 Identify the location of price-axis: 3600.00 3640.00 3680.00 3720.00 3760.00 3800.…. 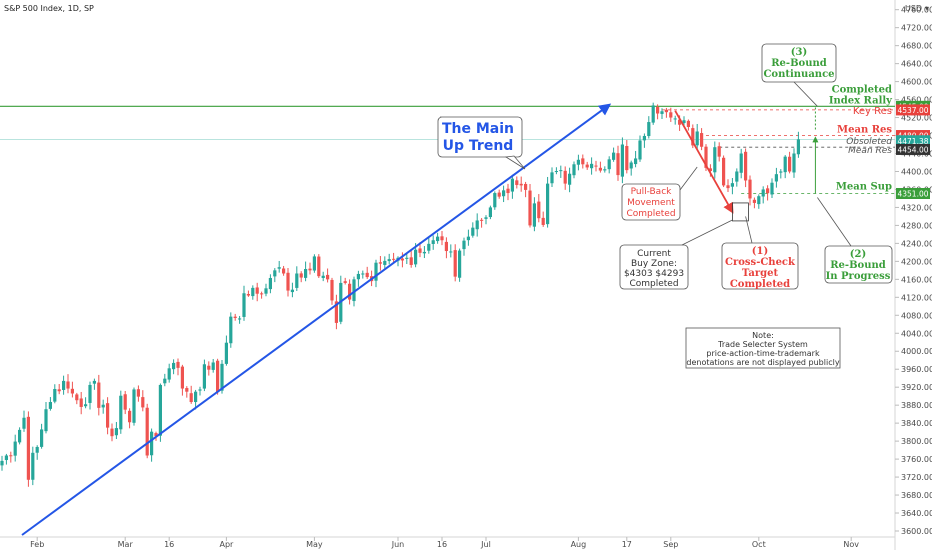
(913, 271).